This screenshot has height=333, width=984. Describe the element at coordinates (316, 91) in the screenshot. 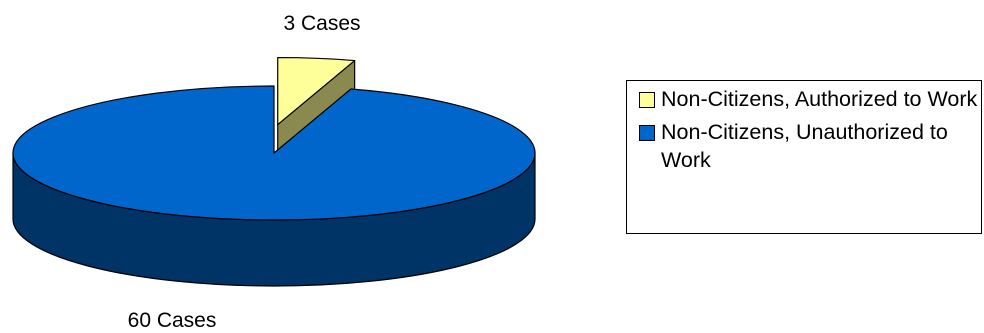

I see `pie-slice-authorized` at that location.